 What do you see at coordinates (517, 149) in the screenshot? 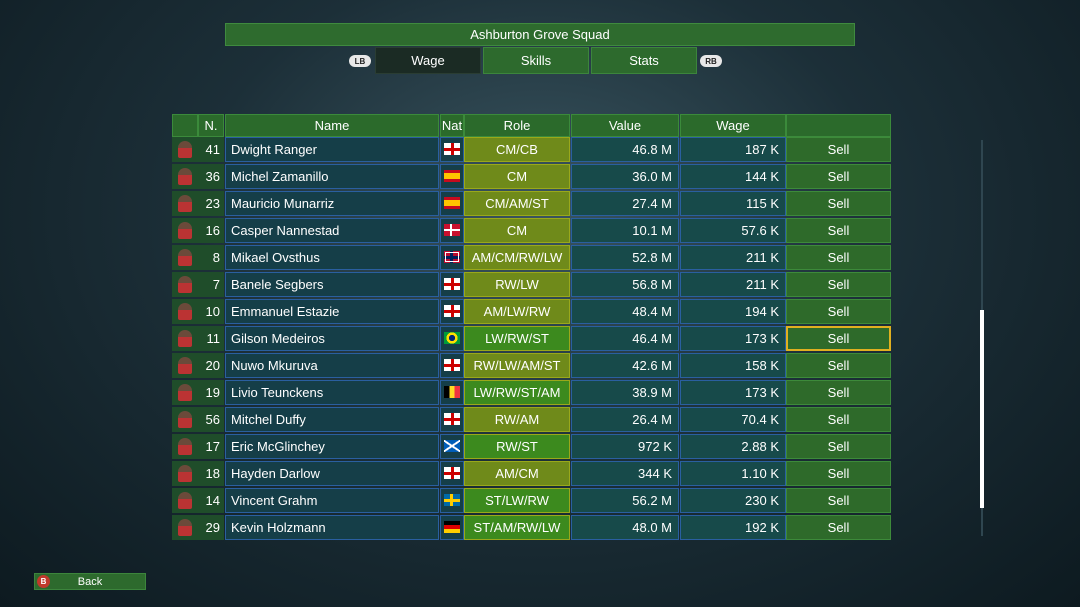
I see `role: CM/CB` at bounding box center [517, 149].